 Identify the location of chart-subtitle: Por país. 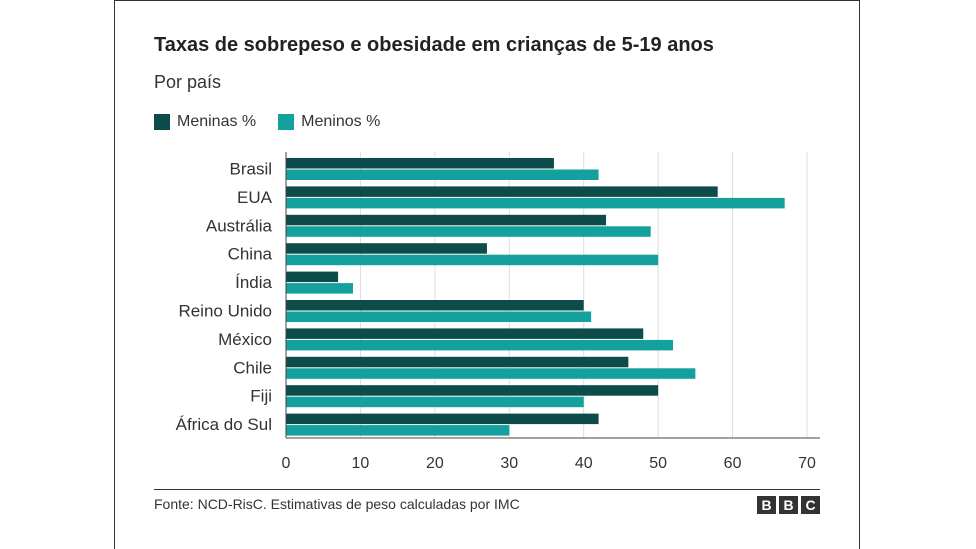
(188, 82).